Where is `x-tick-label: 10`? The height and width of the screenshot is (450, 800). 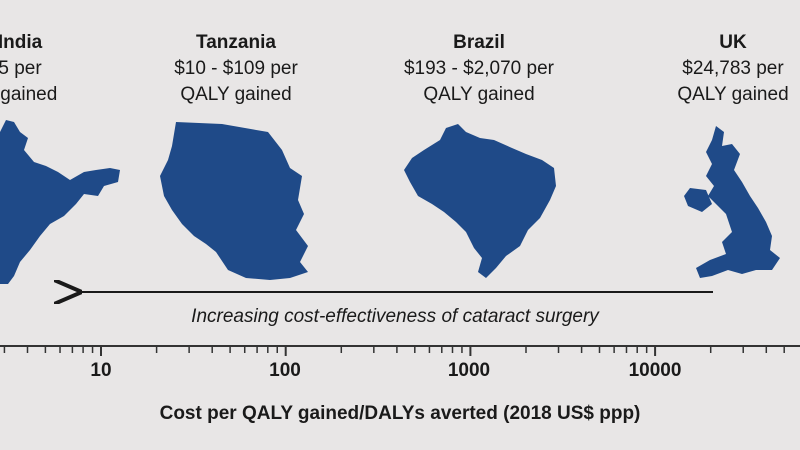 x-tick-label: 10 is located at coordinates (101, 370).